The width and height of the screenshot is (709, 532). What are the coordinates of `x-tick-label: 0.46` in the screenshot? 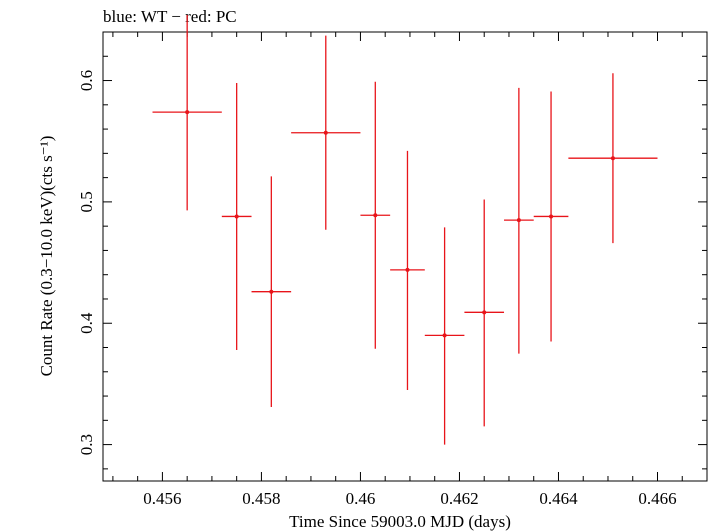 It's located at (361, 498).